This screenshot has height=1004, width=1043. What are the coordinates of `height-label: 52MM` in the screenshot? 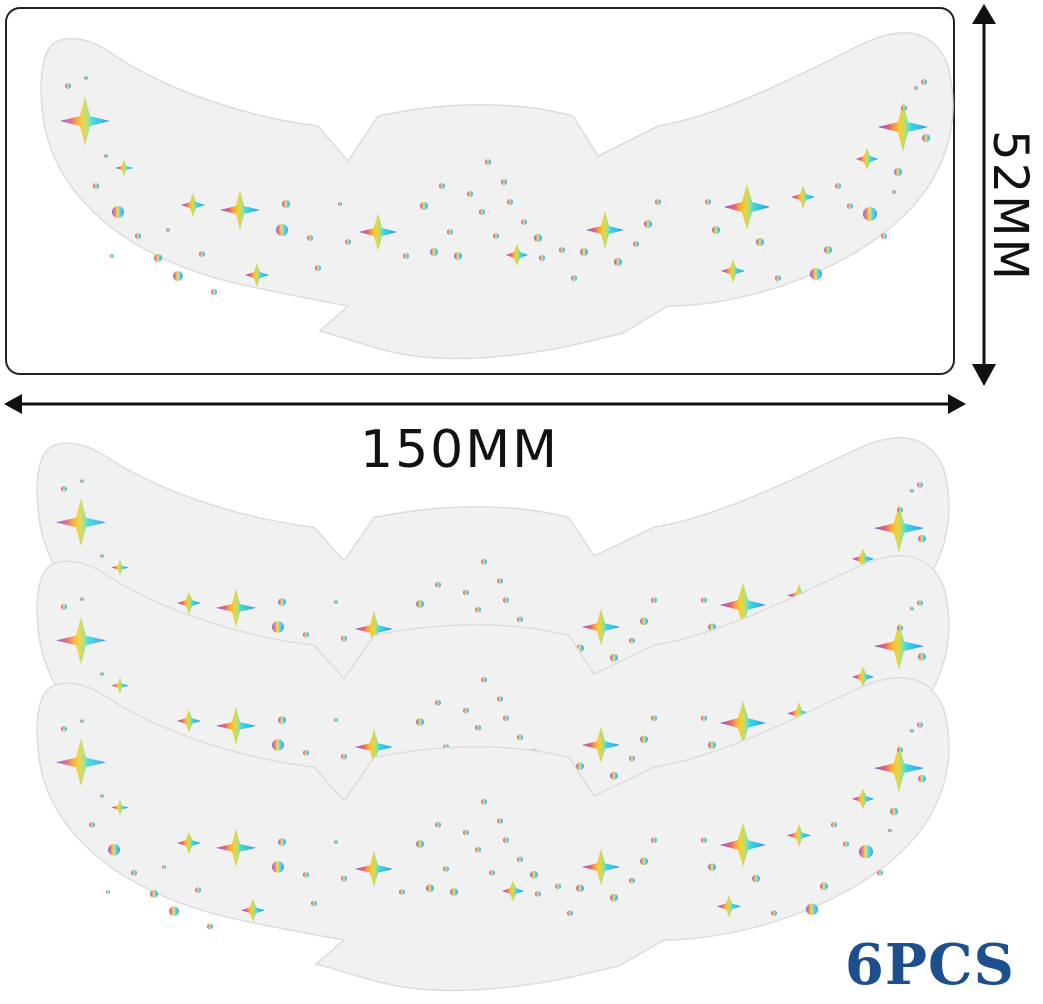 It's located at (1010, 206).